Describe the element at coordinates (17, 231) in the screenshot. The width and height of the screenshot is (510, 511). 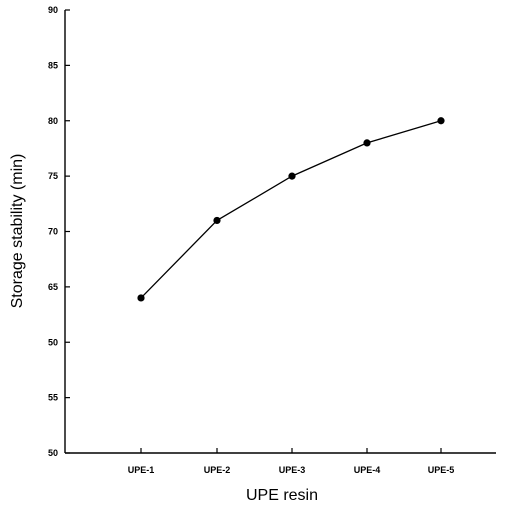
I see `y-axis-title: Storage stability (min)` at that location.